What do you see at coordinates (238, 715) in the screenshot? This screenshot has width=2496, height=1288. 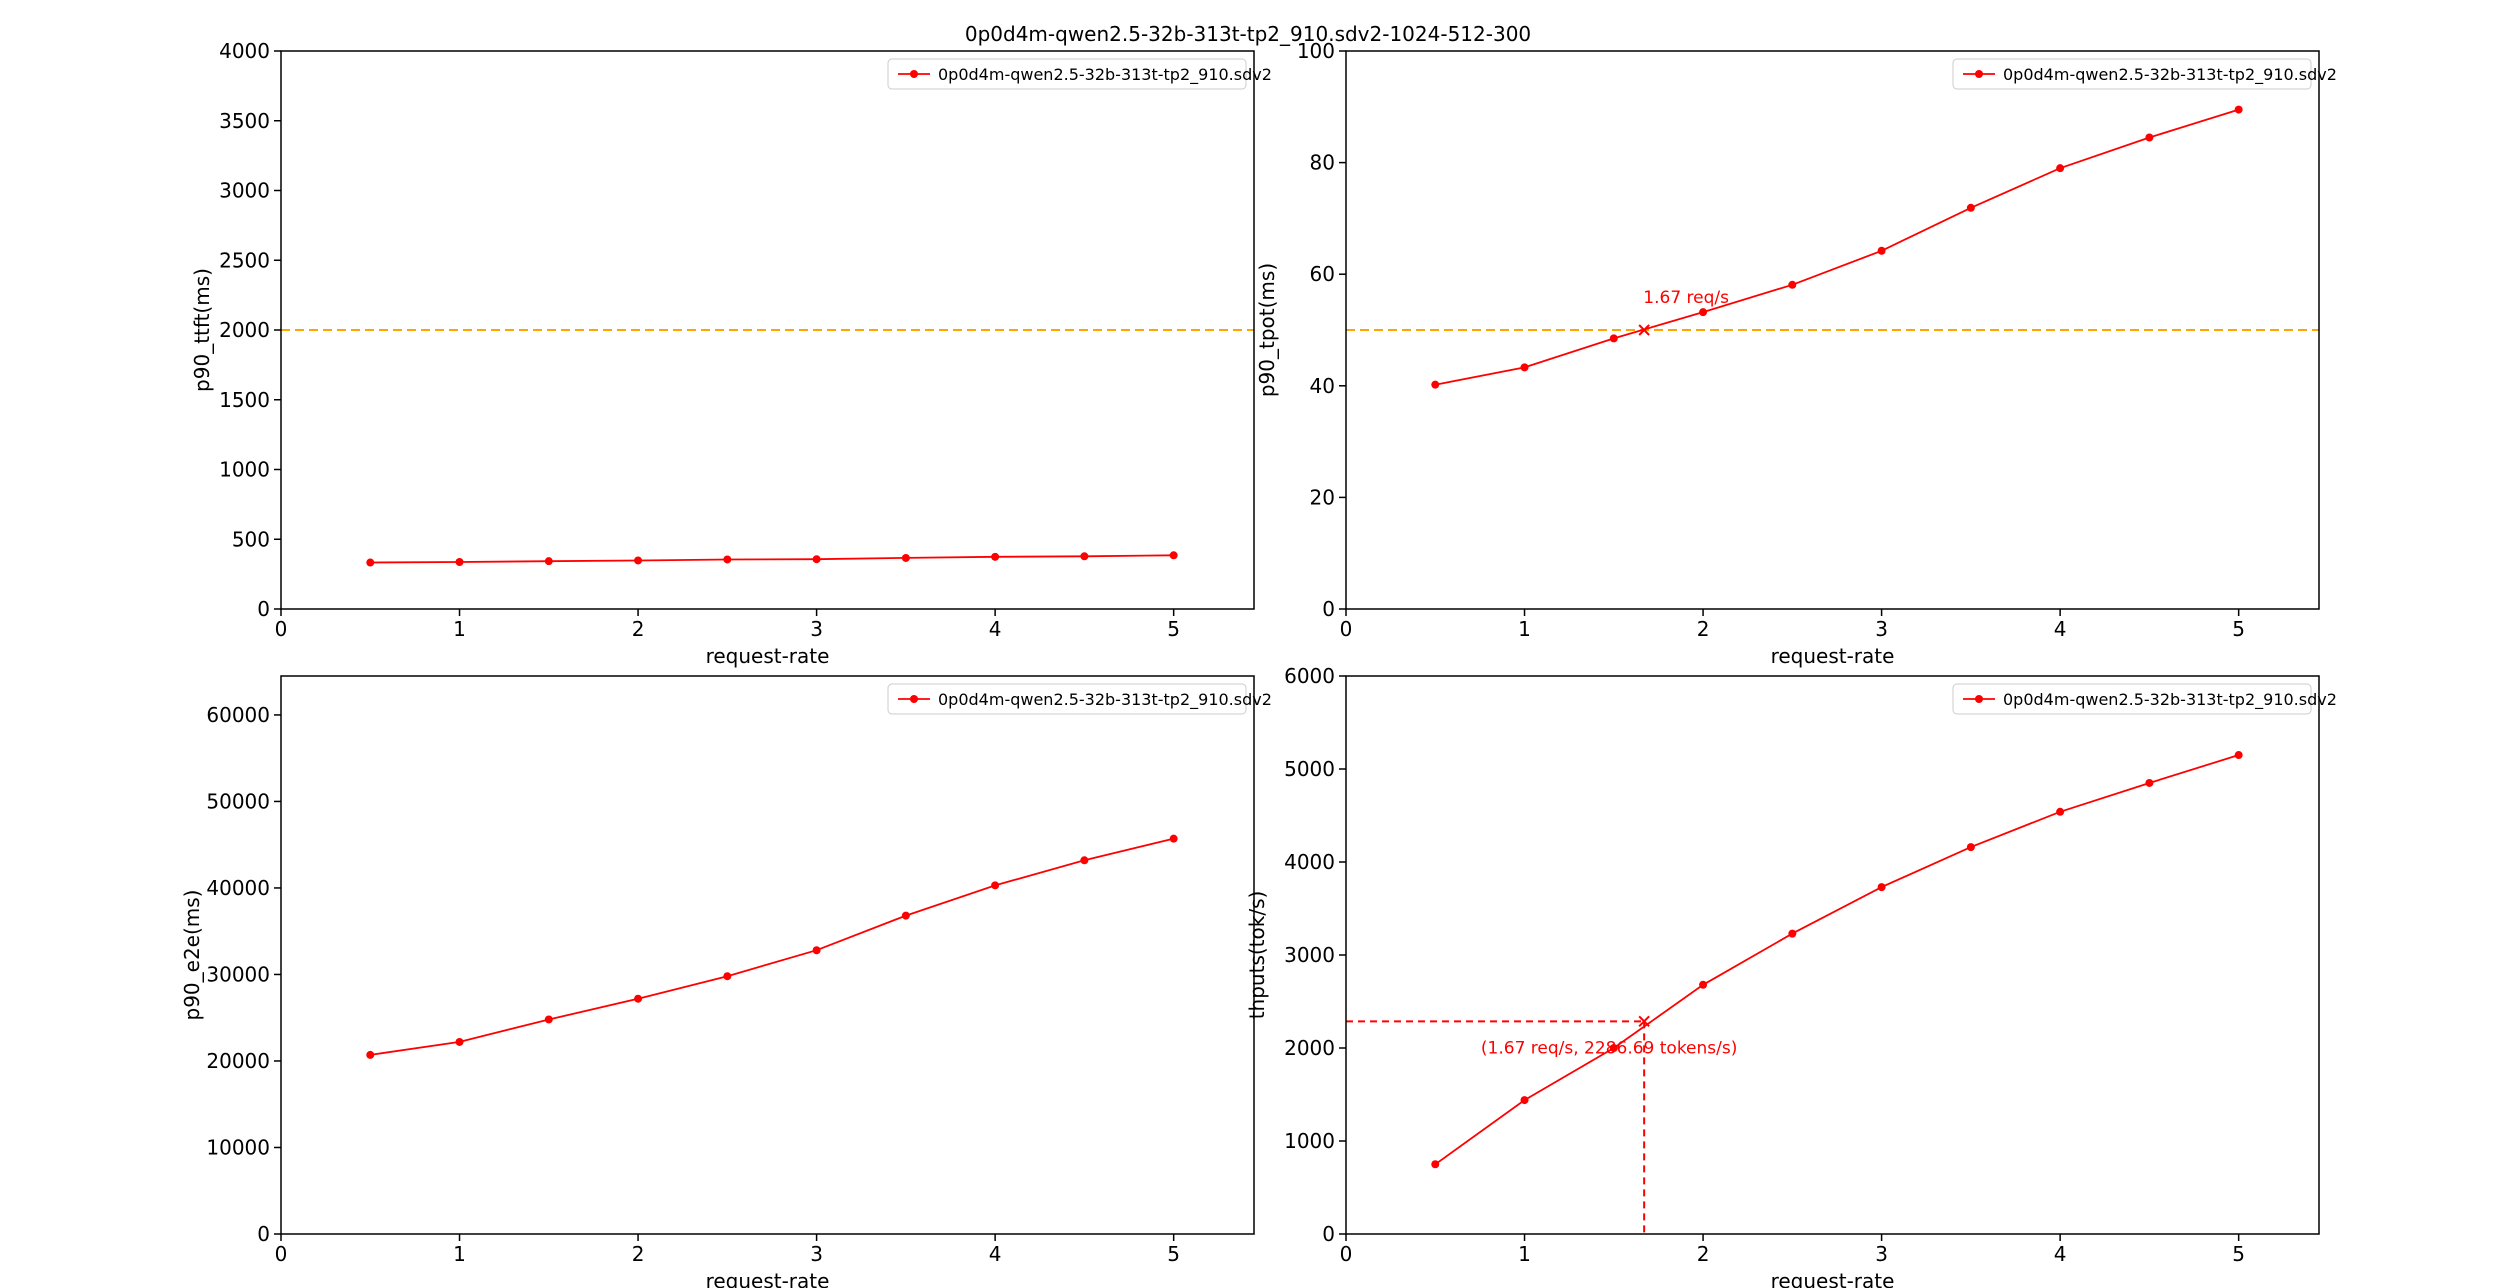 I see `e2e-y-tick-label: 60000` at bounding box center [238, 715].